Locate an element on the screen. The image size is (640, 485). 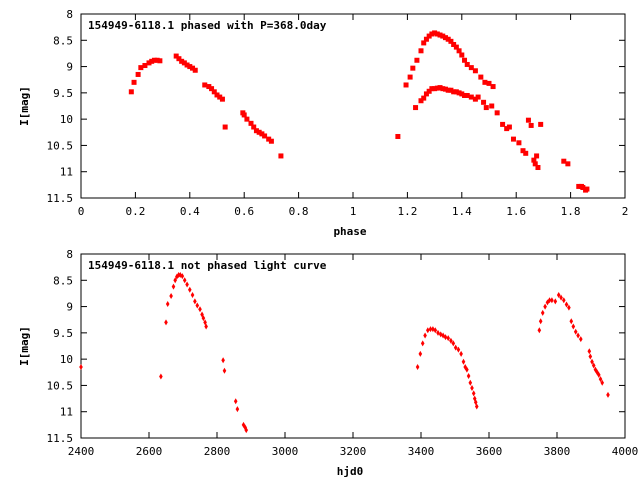
y-tick-label: 10 is located at coordinates (66, 119).